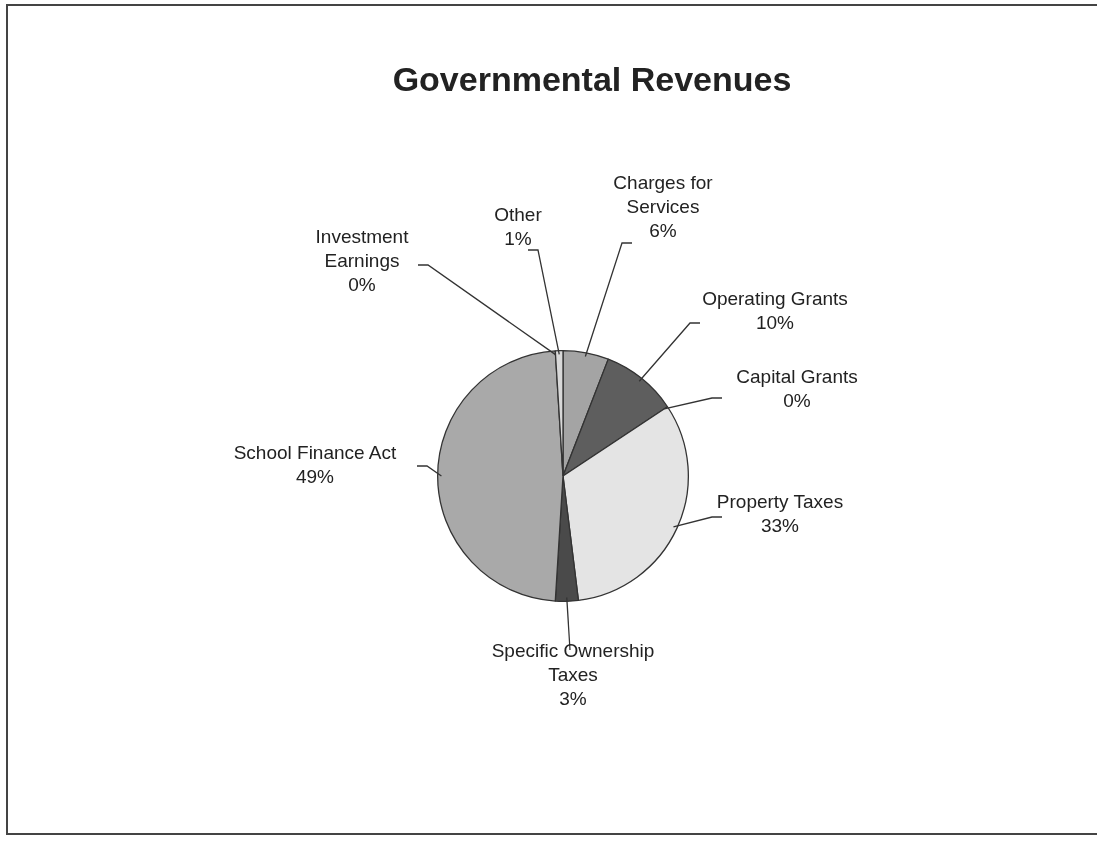  What do you see at coordinates (797, 377) in the screenshot?
I see `category-label: Capital Grants` at bounding box center [797, 377].